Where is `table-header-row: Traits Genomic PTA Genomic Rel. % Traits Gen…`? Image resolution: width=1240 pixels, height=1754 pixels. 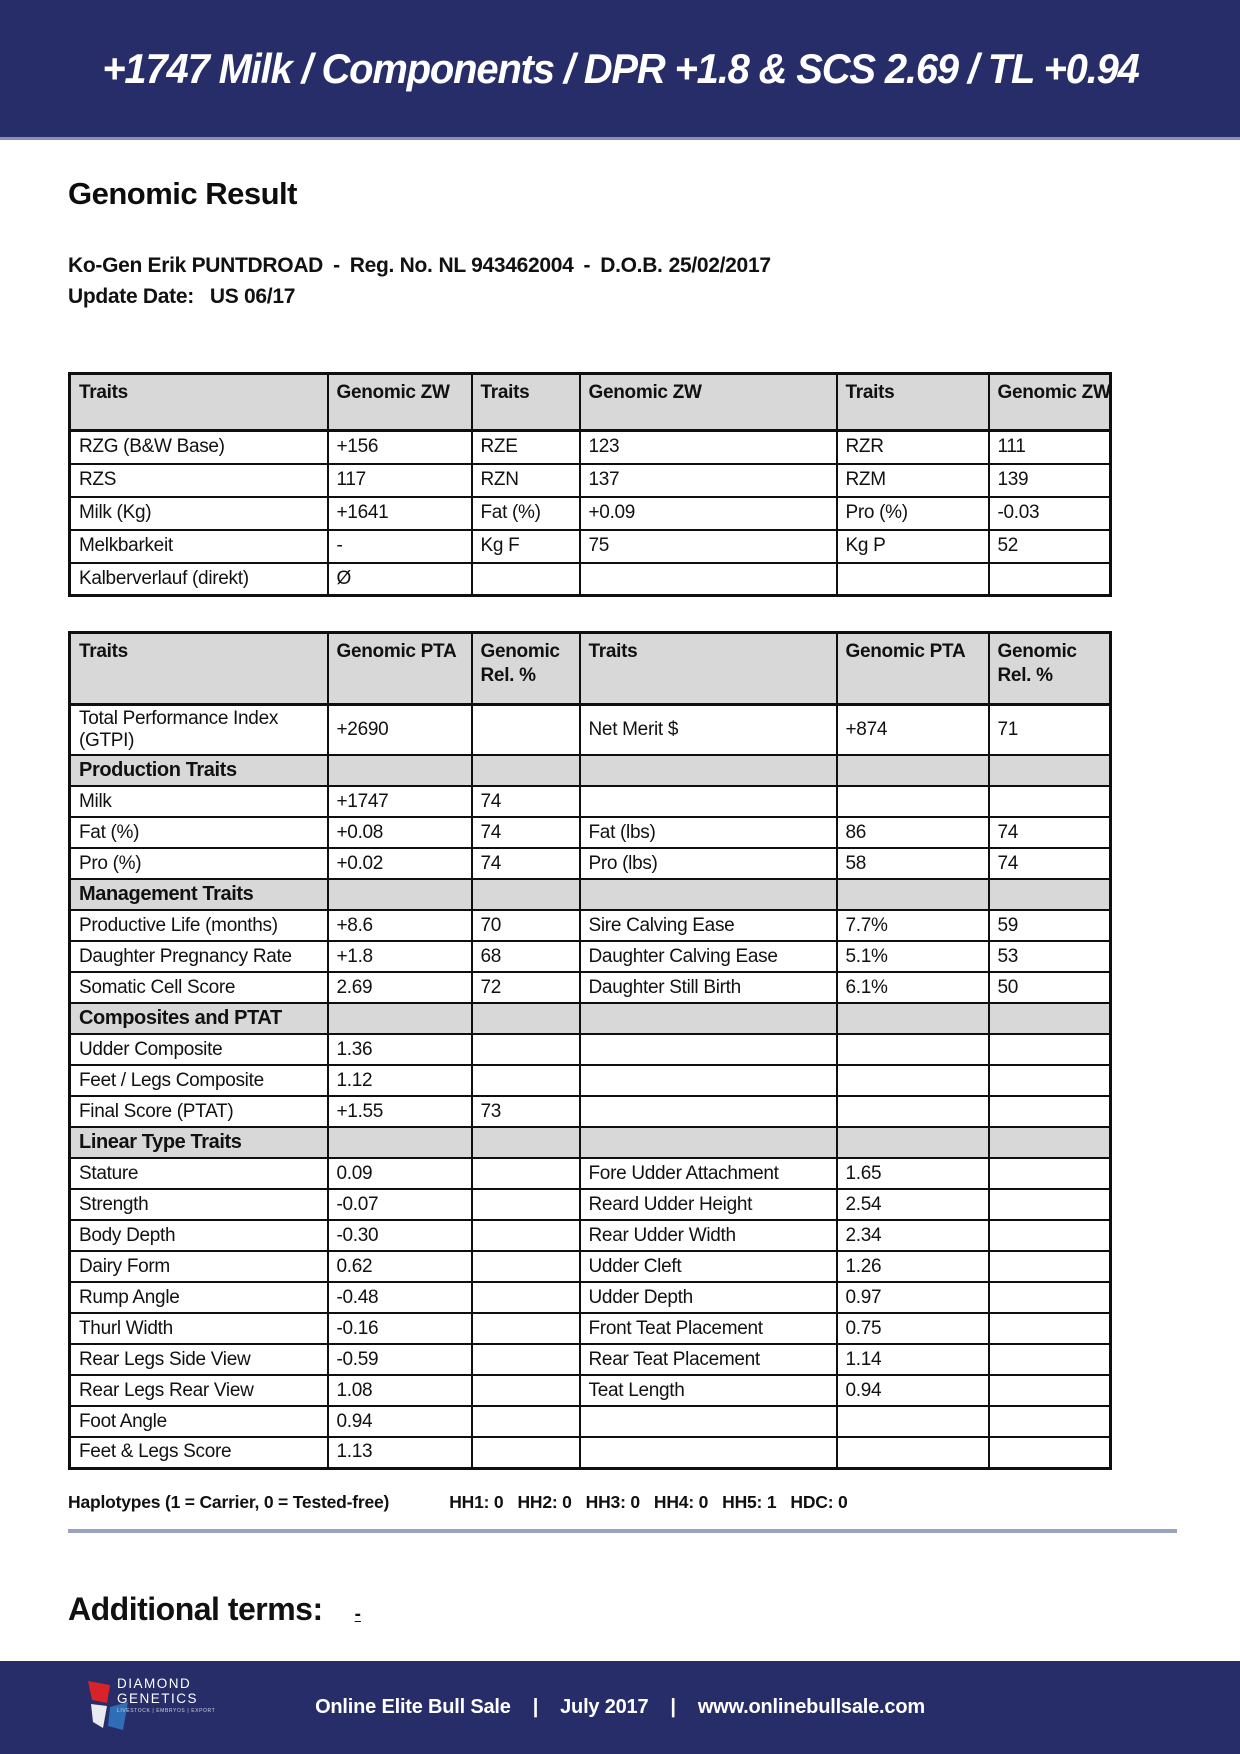 table-header-row: Traits Genomic PTA Genomic Rel. % Traits Gen… is located at coordinates (590, 668).